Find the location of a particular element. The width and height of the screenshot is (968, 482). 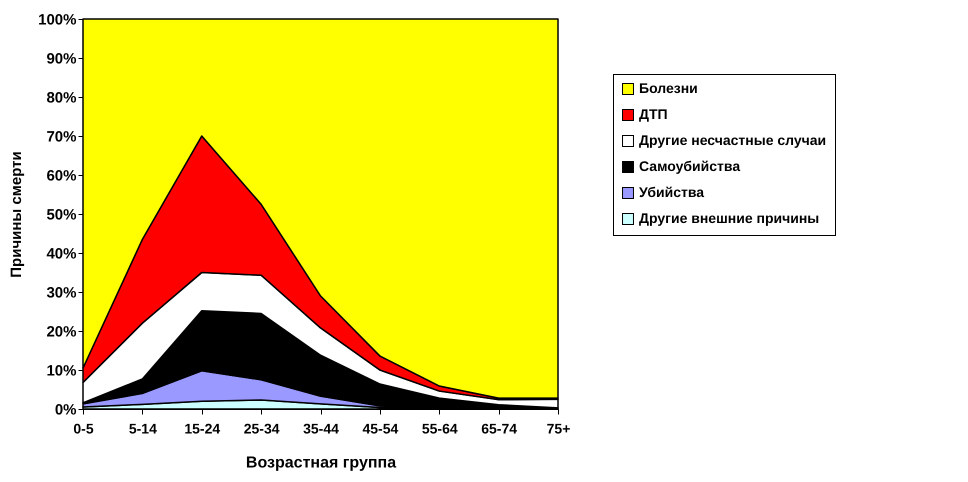

x-tick-label: 55-64 is located at coordinates (440, 428).